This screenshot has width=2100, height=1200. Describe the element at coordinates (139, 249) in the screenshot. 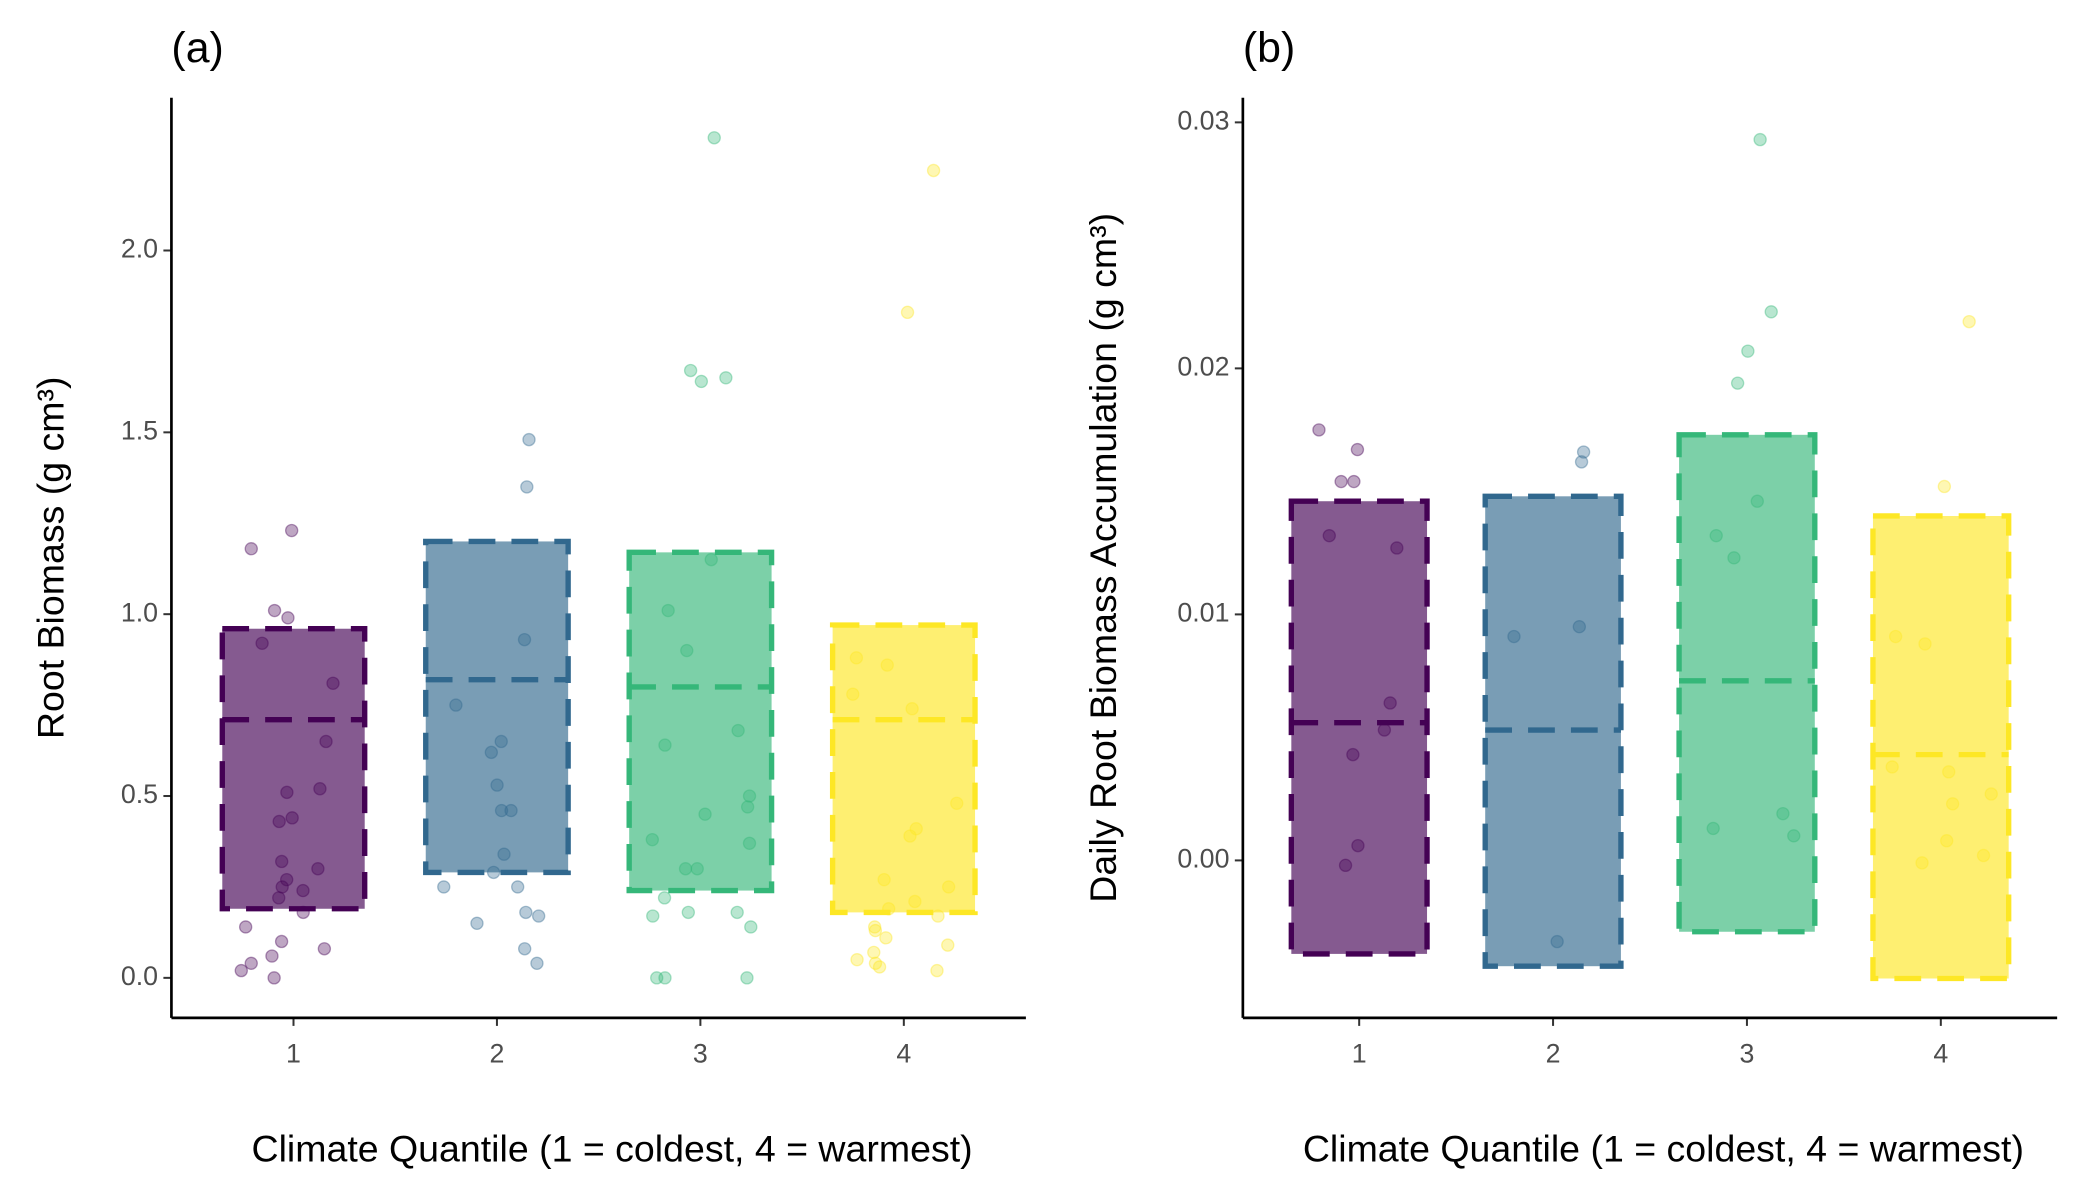

I see `y-tick-label: 2.0` at that location.